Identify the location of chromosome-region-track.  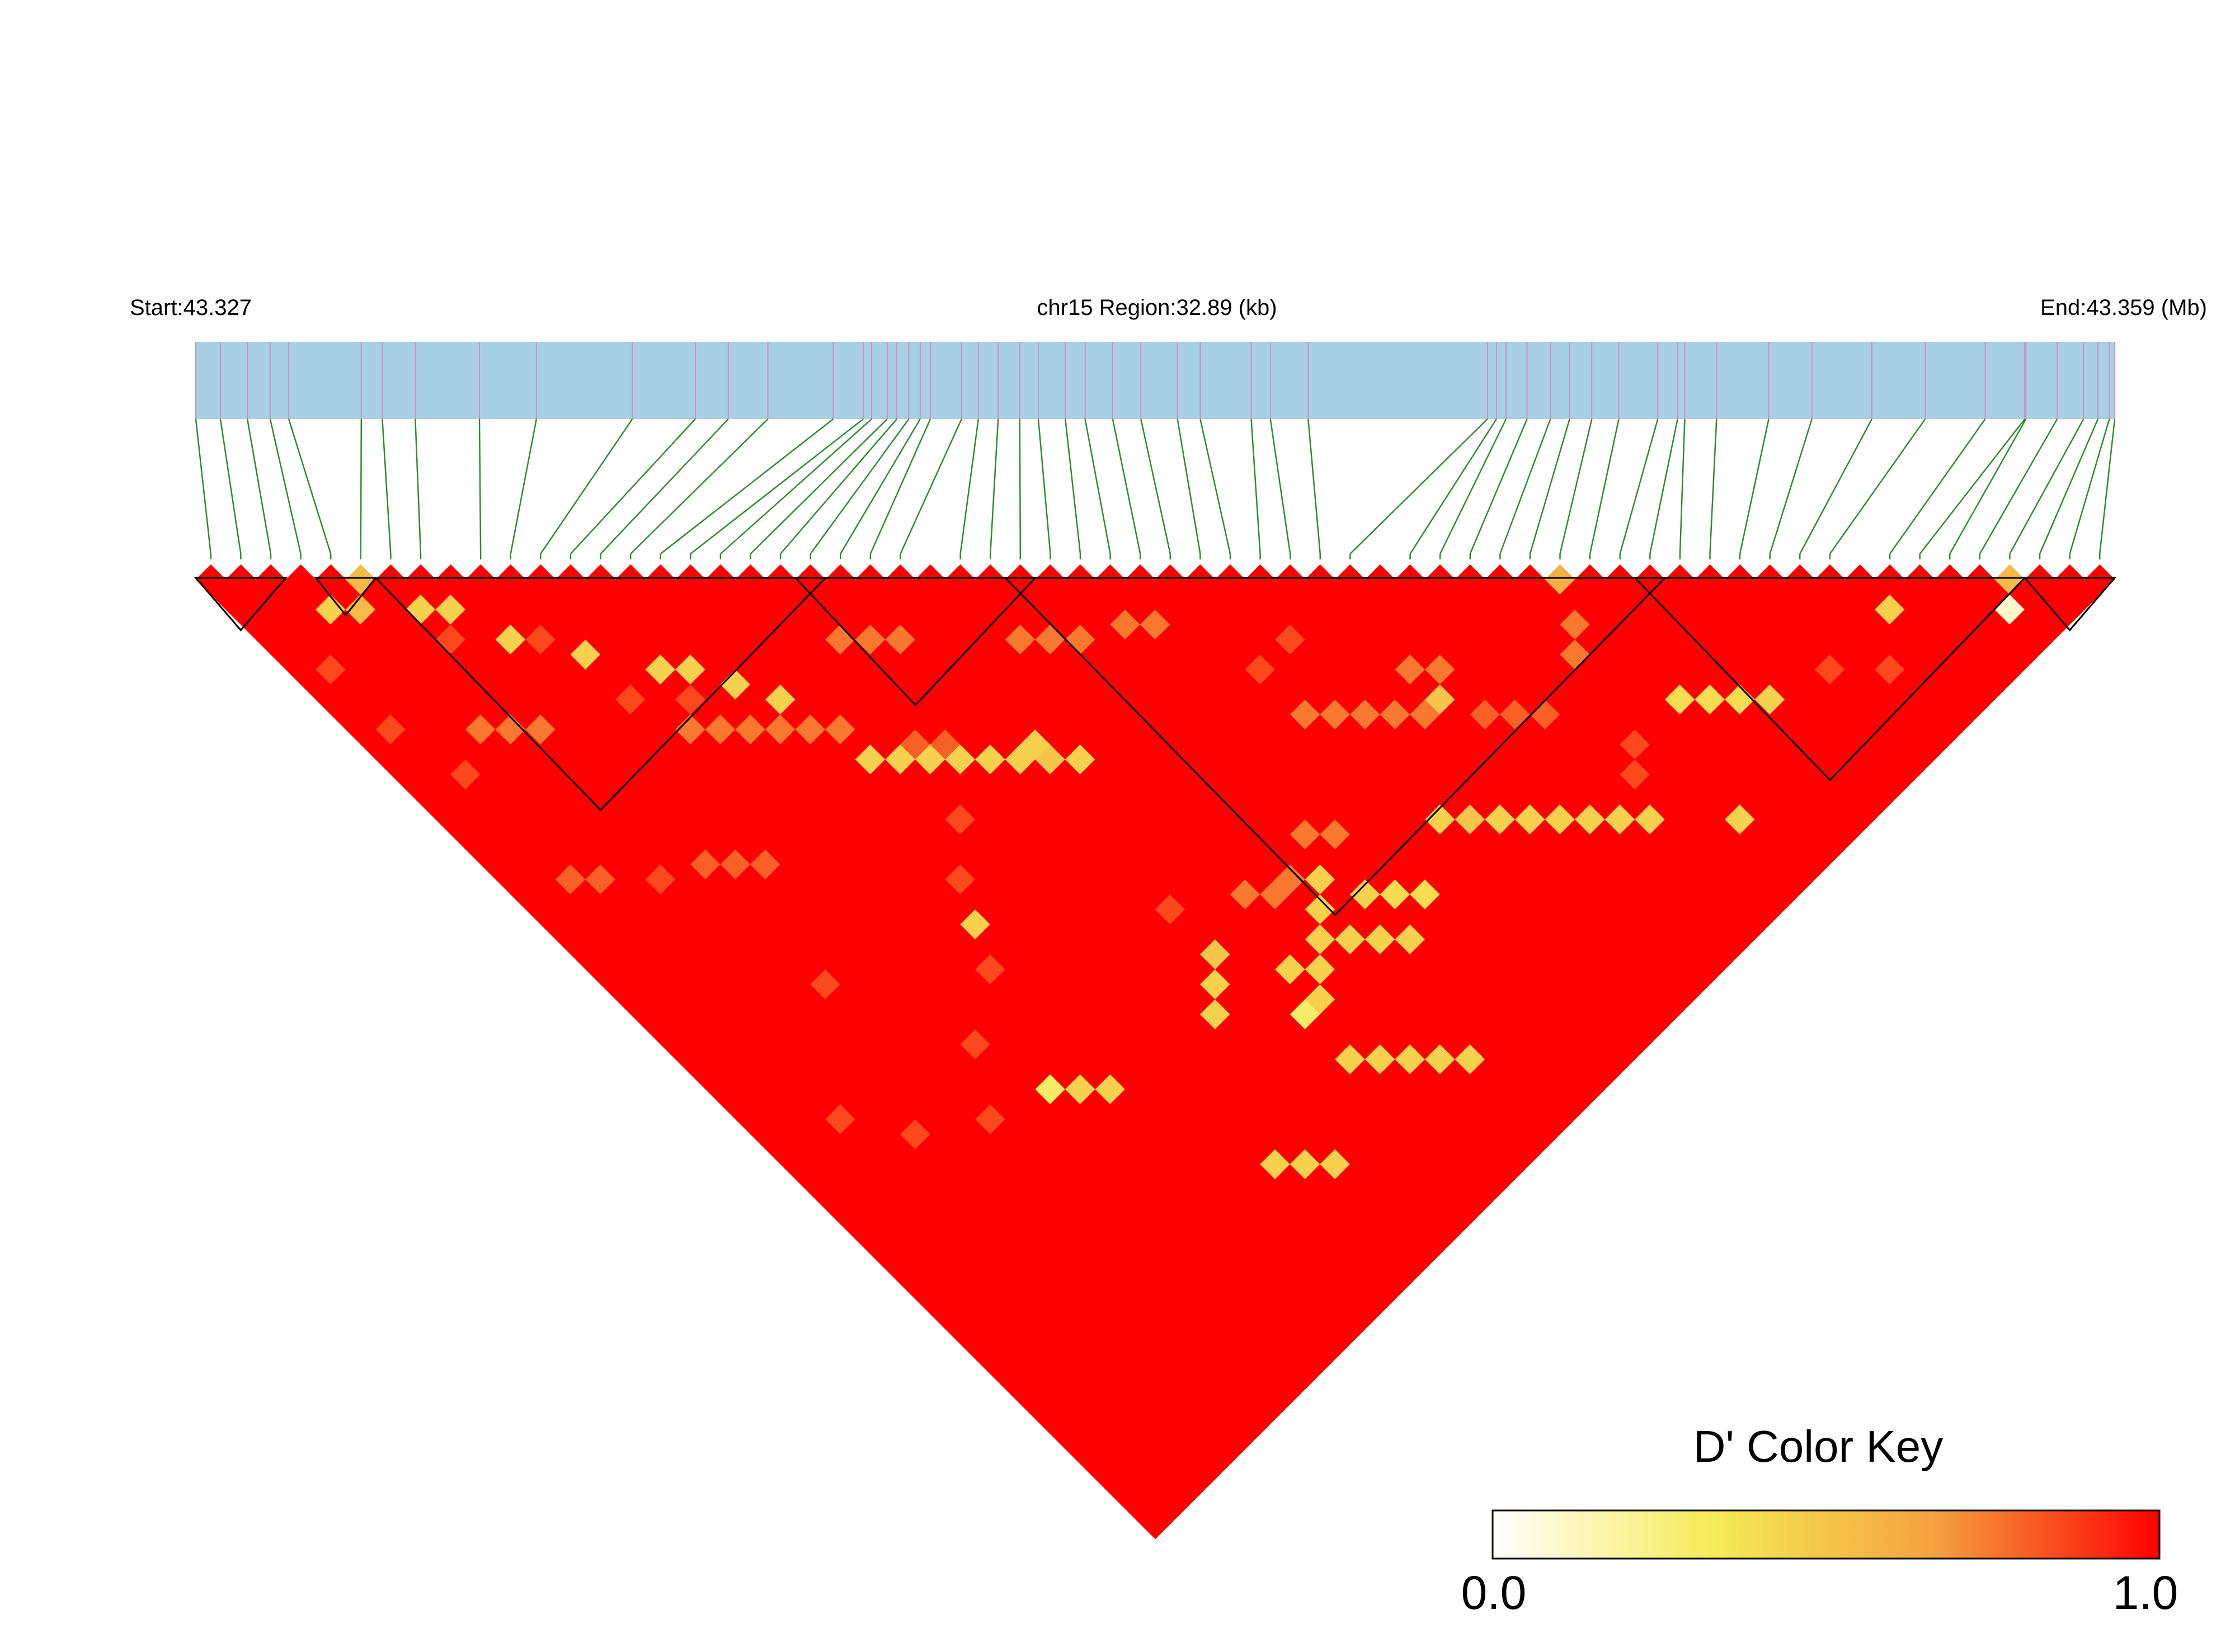
(1155, 381).